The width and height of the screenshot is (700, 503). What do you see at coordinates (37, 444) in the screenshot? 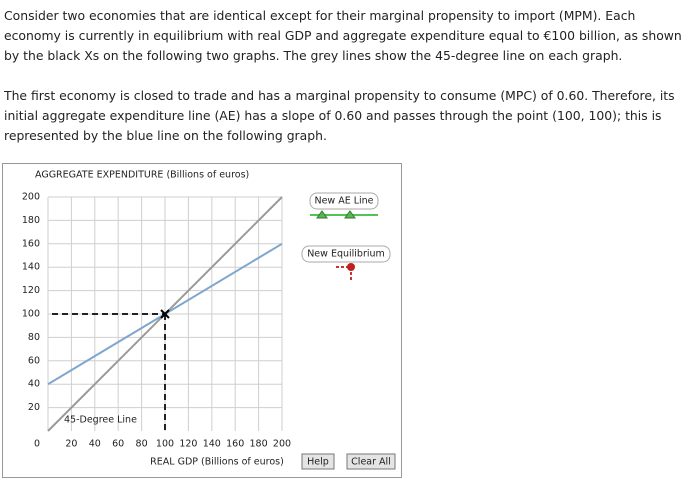
I see `x-tick-label: 0` at bounding box center [37, 444].